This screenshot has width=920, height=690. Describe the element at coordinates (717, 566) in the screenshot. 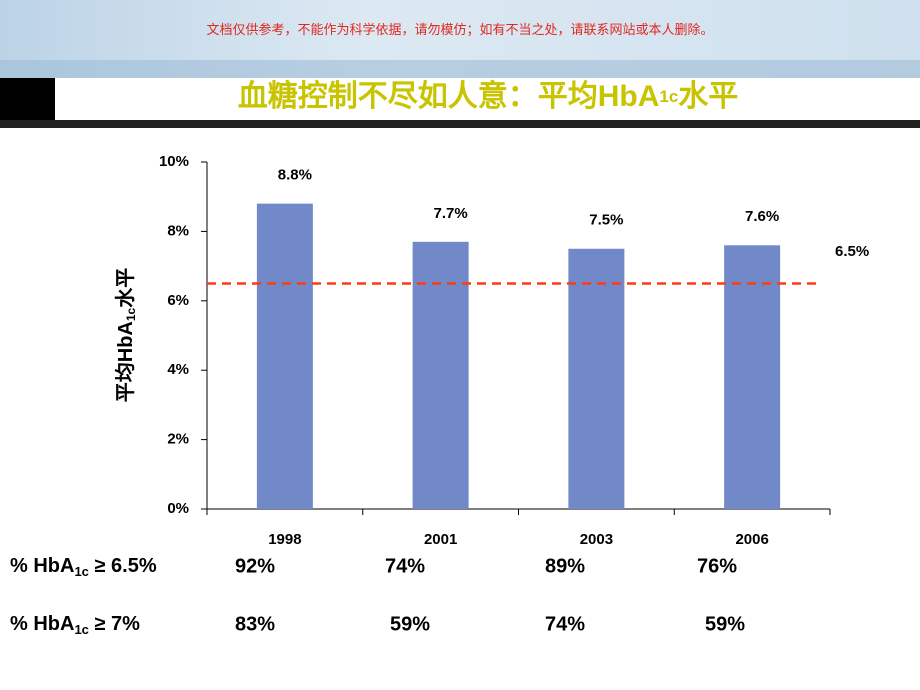

I see `row-cell: 76%` at that location.